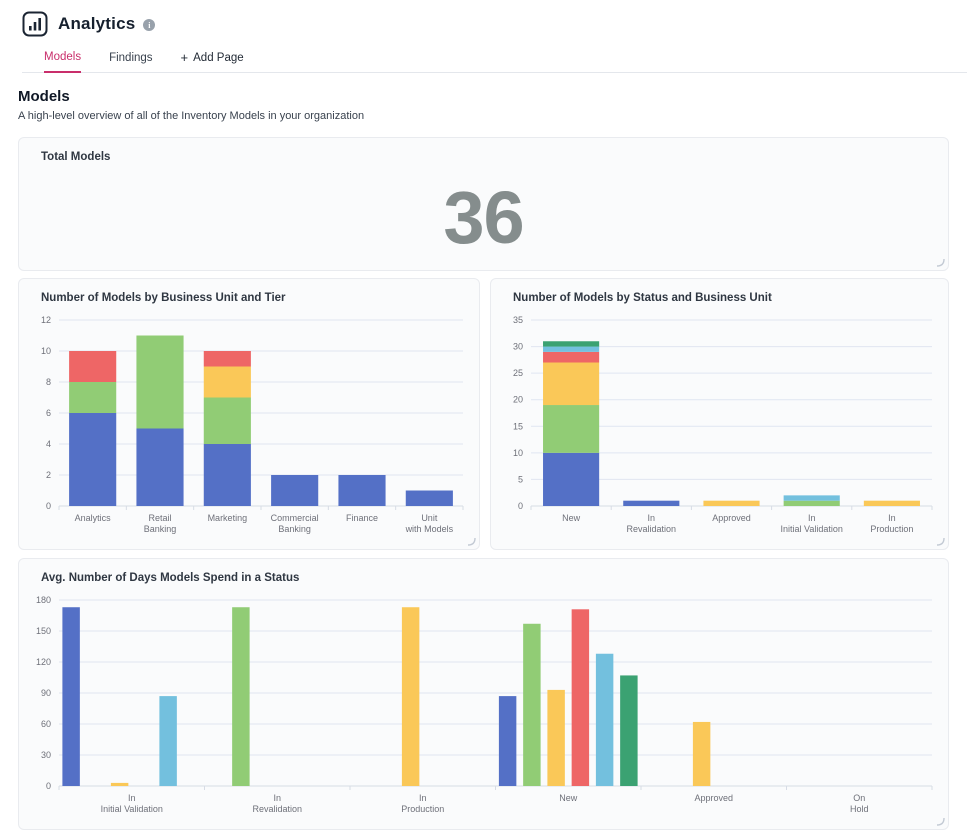  What do you see at coordinates (518, 373) in the screenshot?
I see `svg-text: 25` at bounding box center [518, 373].